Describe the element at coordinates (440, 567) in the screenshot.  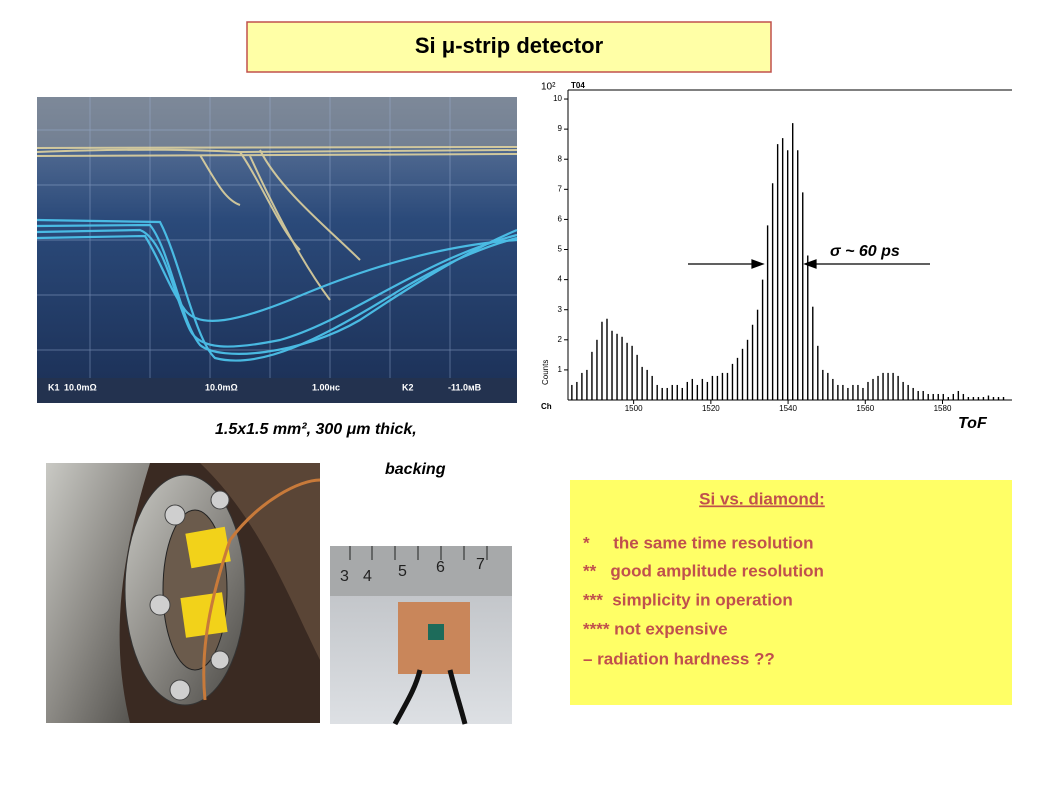
I see `ruler-number: 6` at that location.